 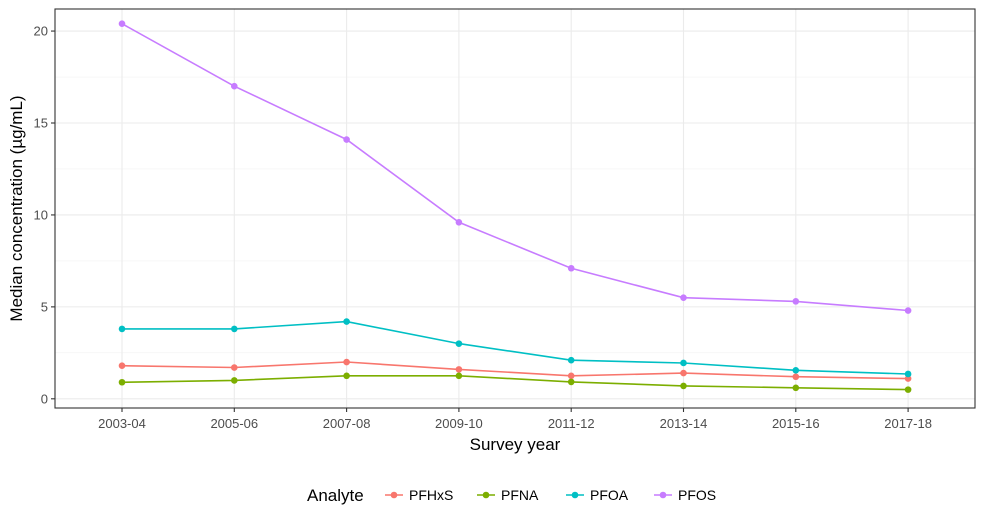 I want to click on x-tick-label: 2017-18, so click(x=908, y=423).